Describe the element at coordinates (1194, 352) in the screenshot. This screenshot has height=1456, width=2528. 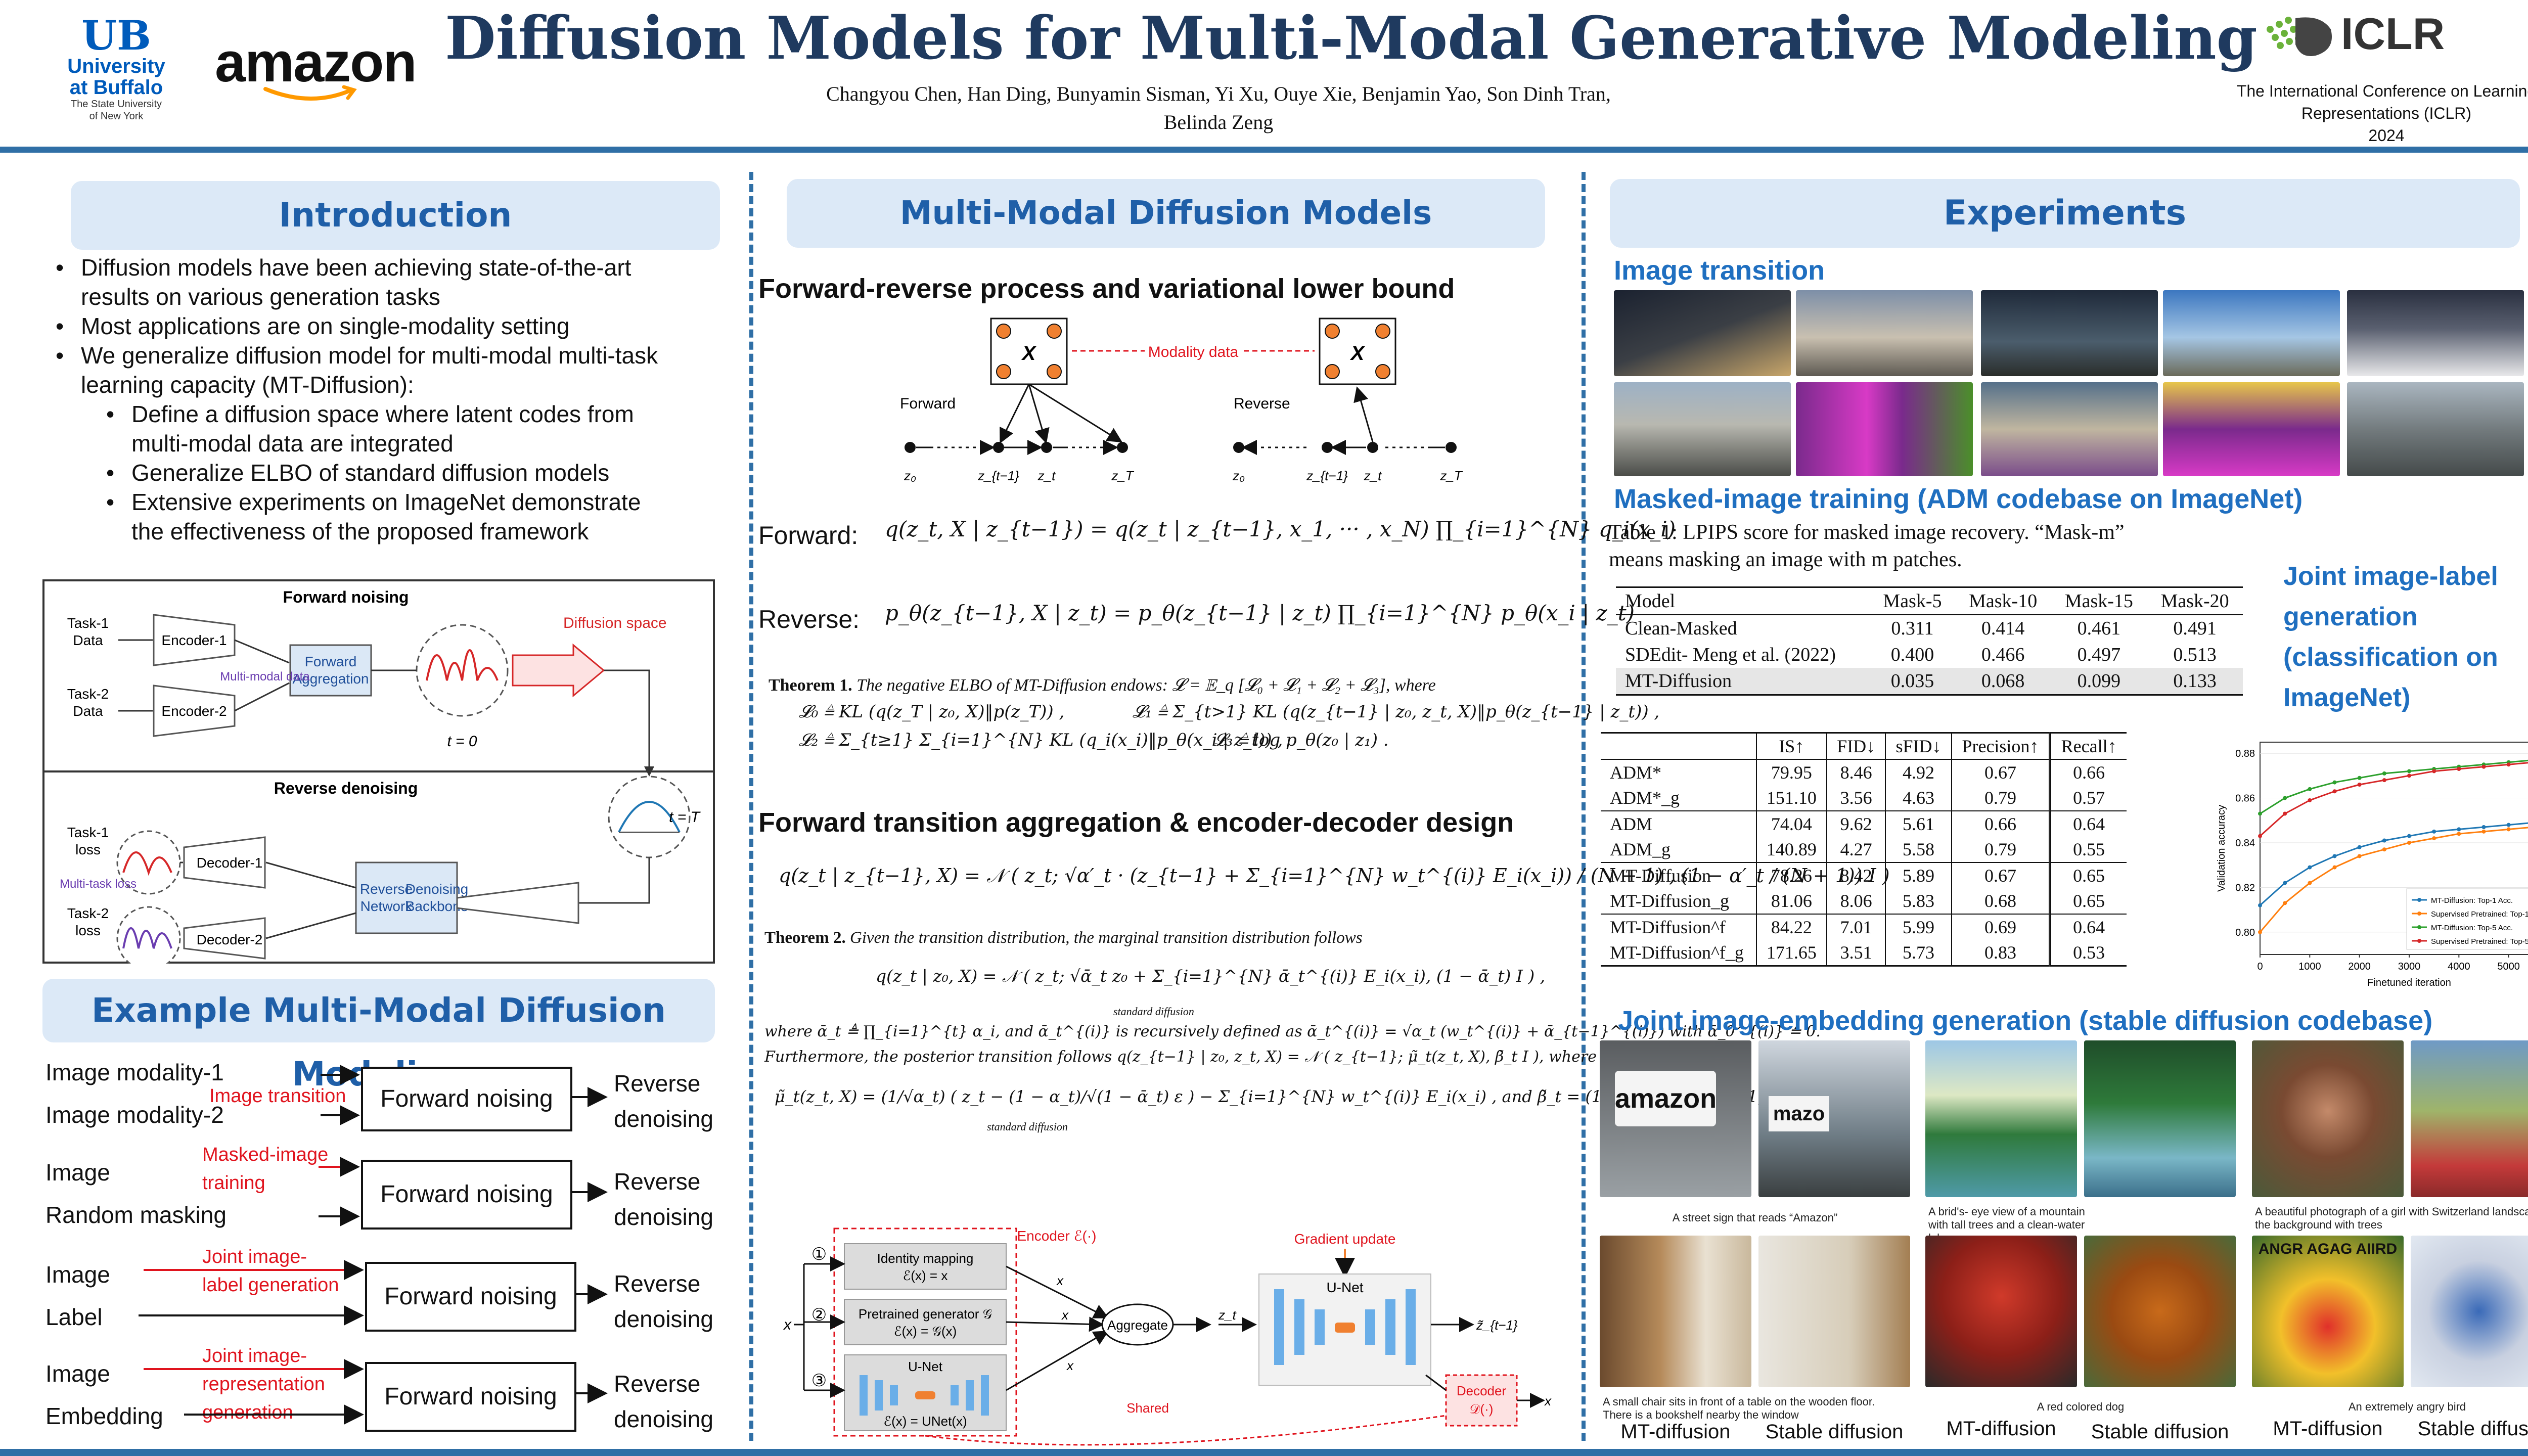
I see `modality-data-label: Modality data` at that location.